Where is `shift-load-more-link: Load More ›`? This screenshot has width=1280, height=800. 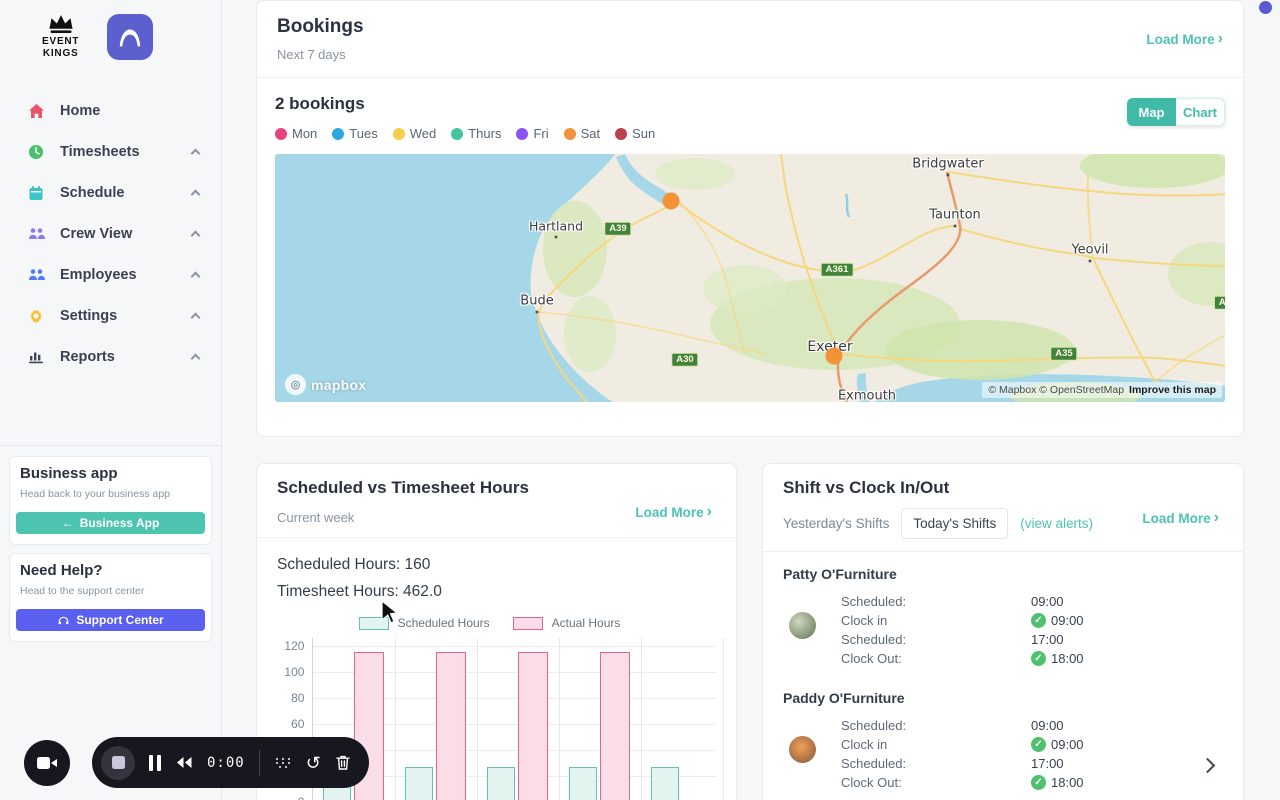 shift-load-more-link: Load More › is located at coordinates (1180, 518).